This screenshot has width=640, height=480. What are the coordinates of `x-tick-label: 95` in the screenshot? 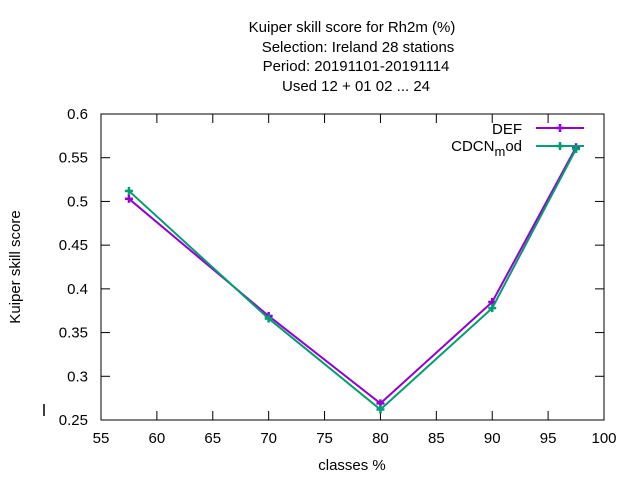 It's located at (548, 438).